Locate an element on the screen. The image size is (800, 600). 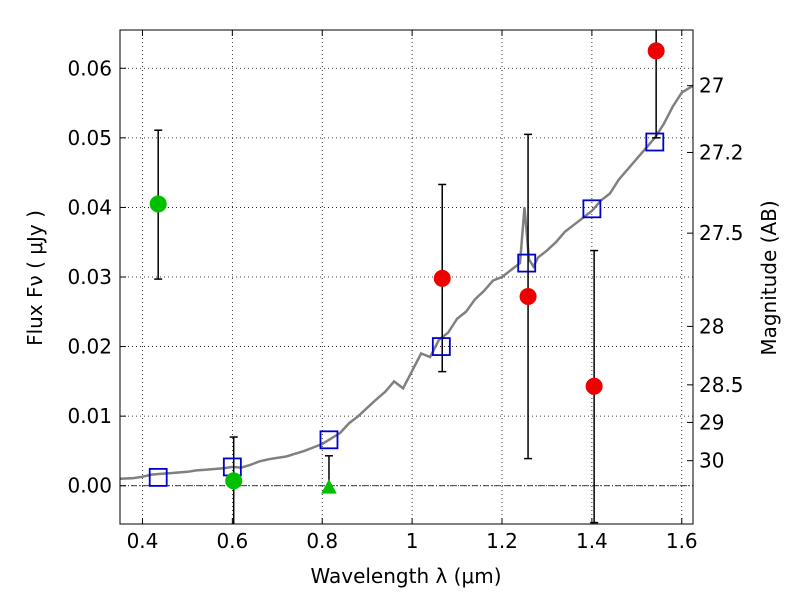
right-tick-label: 27.5 is located at coordinates (721, 233).